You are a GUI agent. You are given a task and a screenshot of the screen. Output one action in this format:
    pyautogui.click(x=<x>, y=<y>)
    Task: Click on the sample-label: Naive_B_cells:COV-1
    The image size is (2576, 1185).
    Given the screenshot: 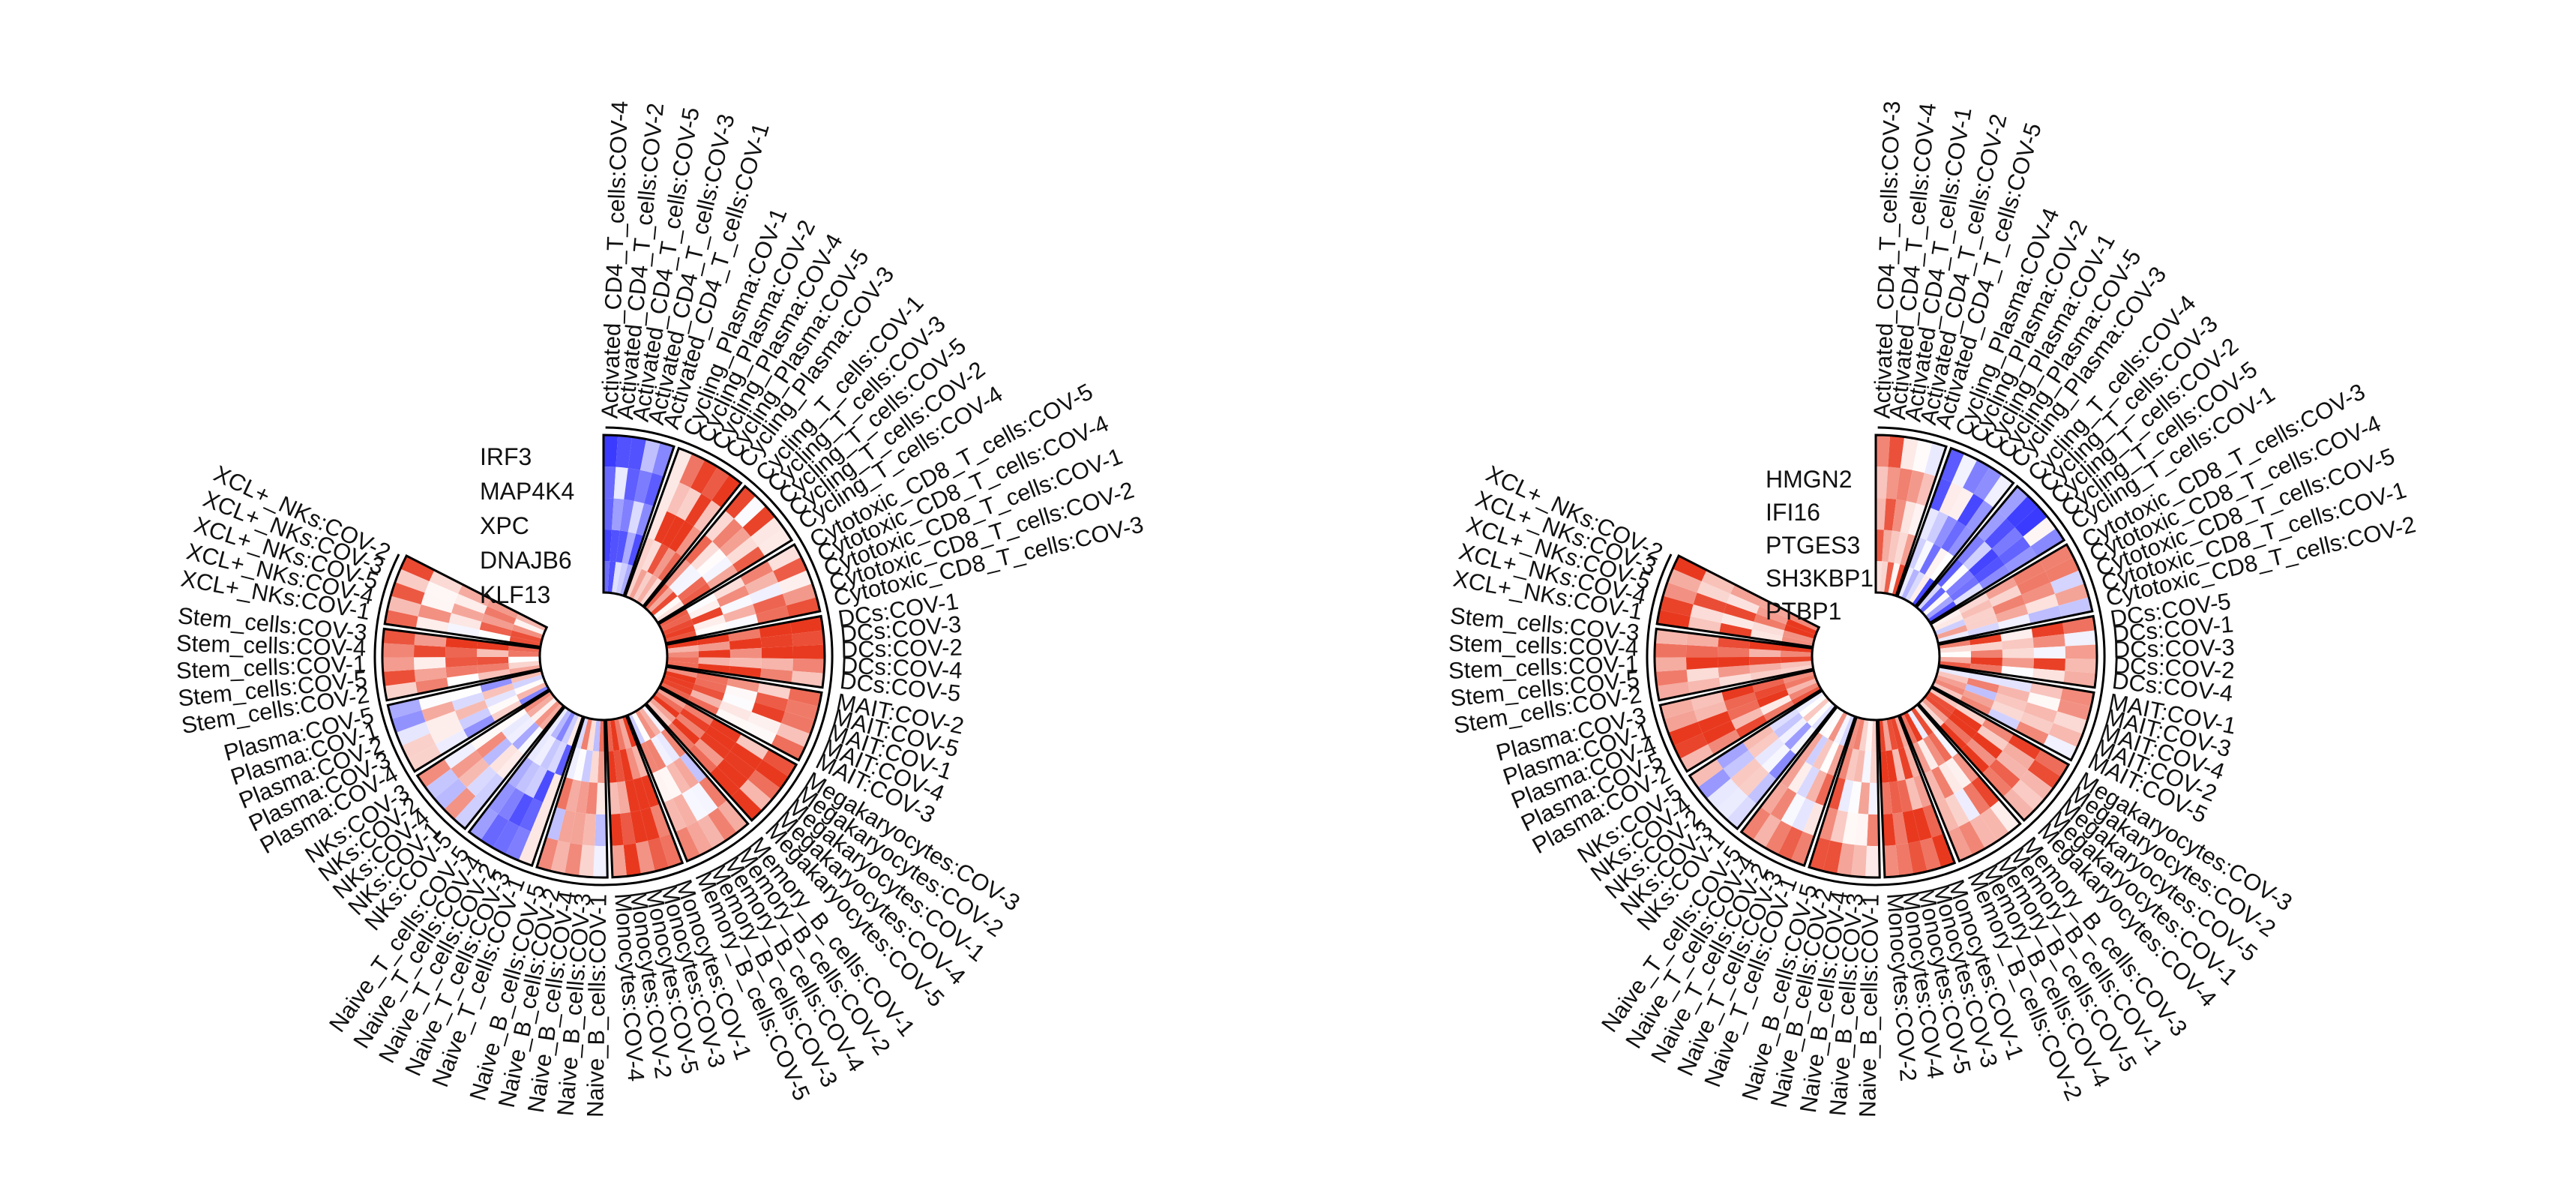 What is the action you would take?
    pyautogui.click(x=596, y=1006)
    